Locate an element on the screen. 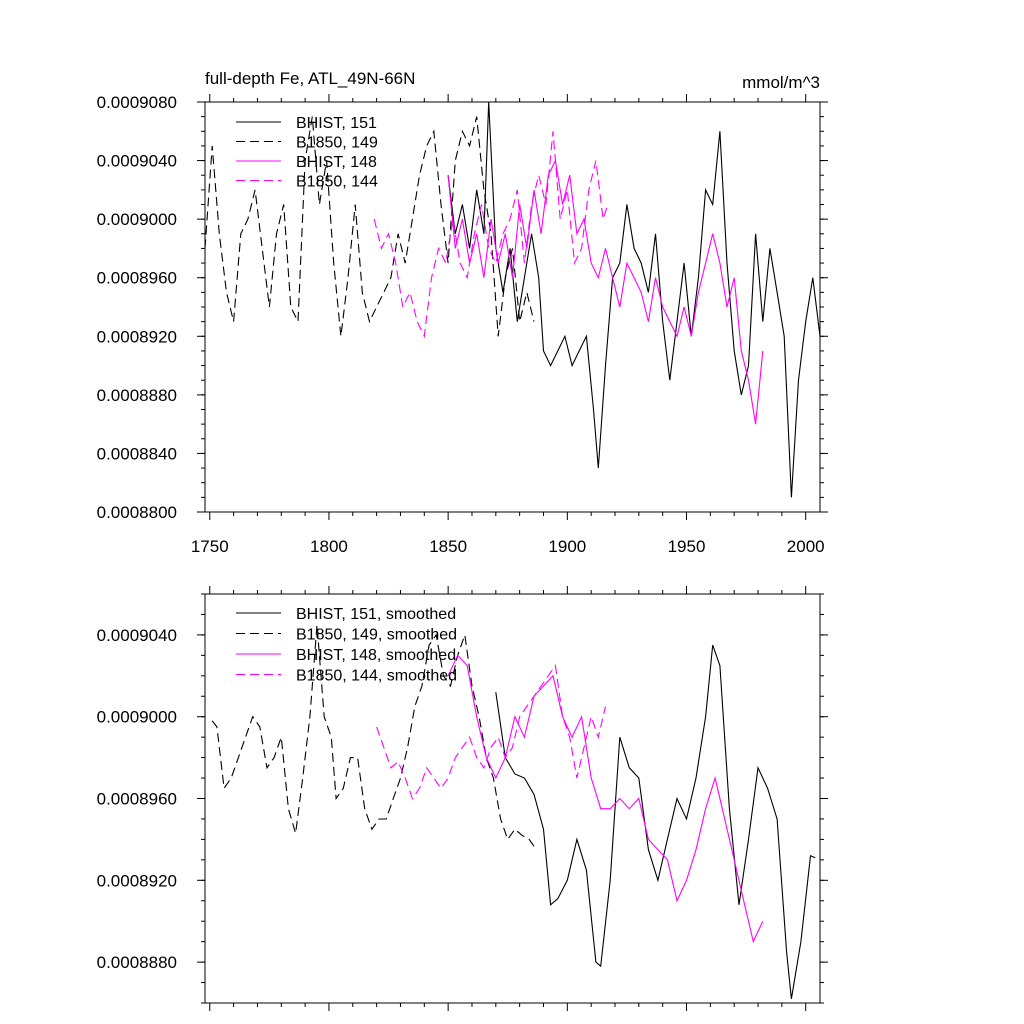  y-tick-label: 0.0008800 is located at coordinates (137, 512).